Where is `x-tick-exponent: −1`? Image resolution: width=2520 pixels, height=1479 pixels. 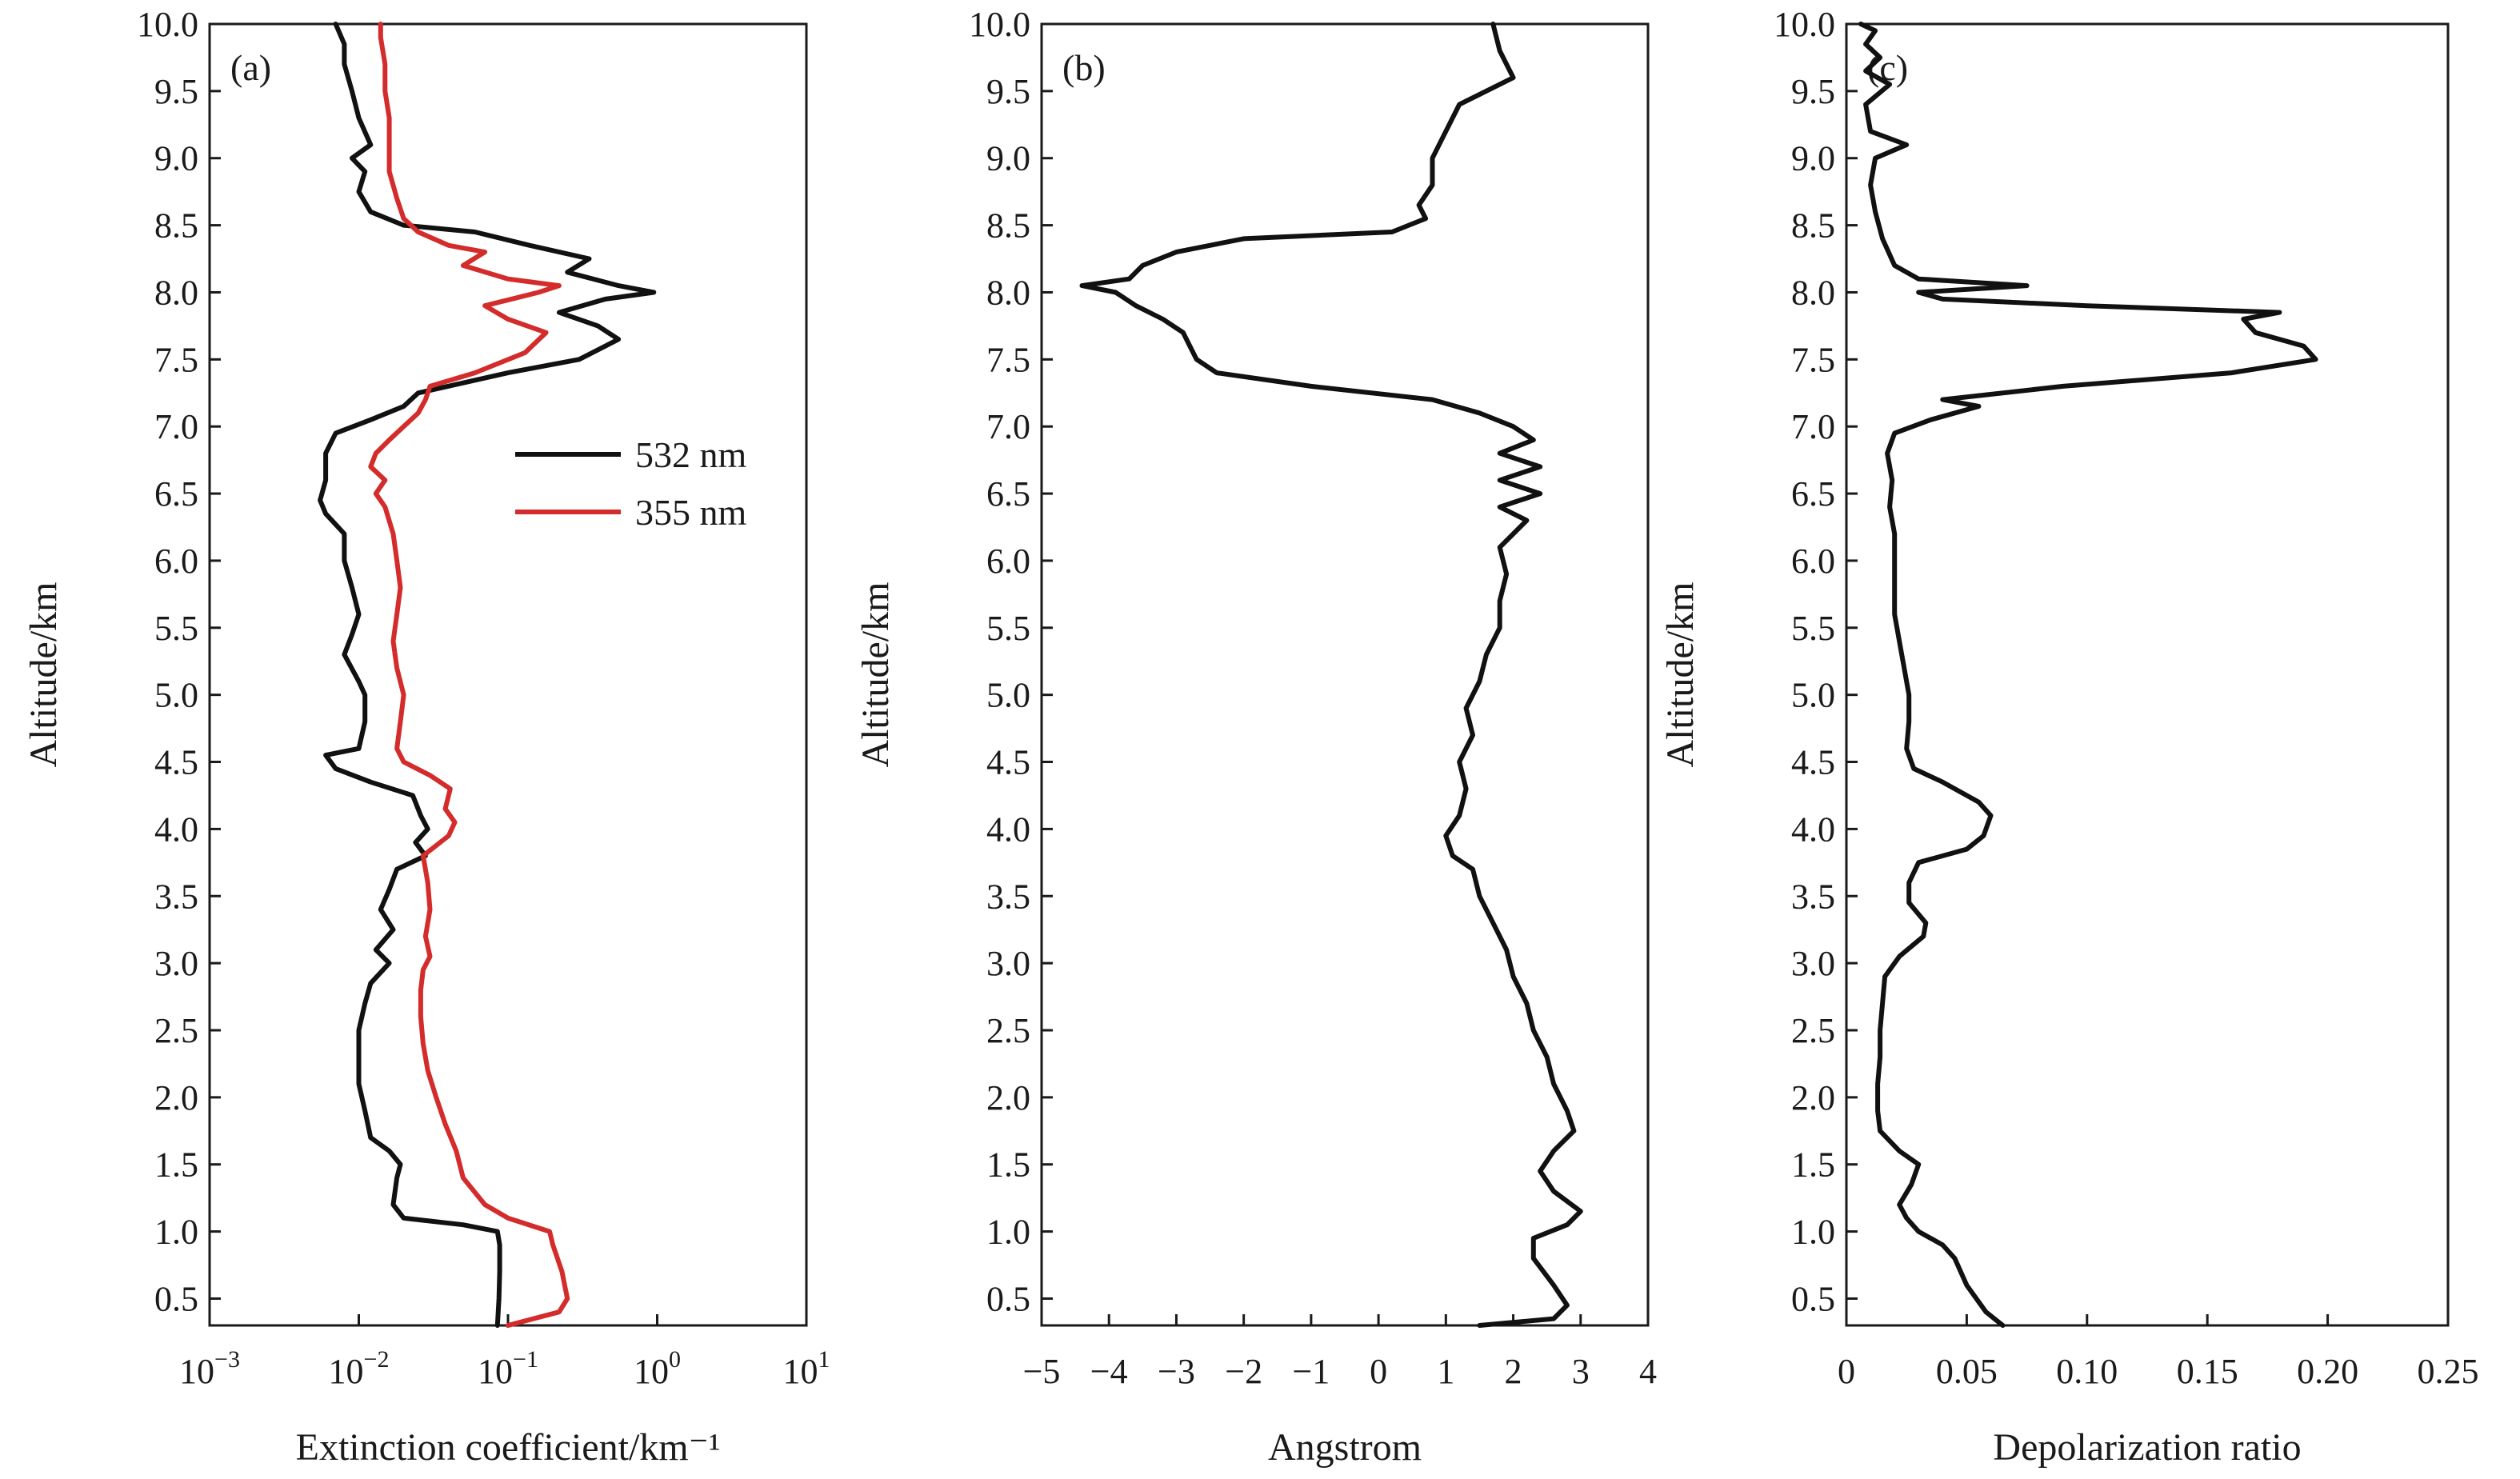 x-tick-exponent: −1 is located at coordinates (525, 1359).